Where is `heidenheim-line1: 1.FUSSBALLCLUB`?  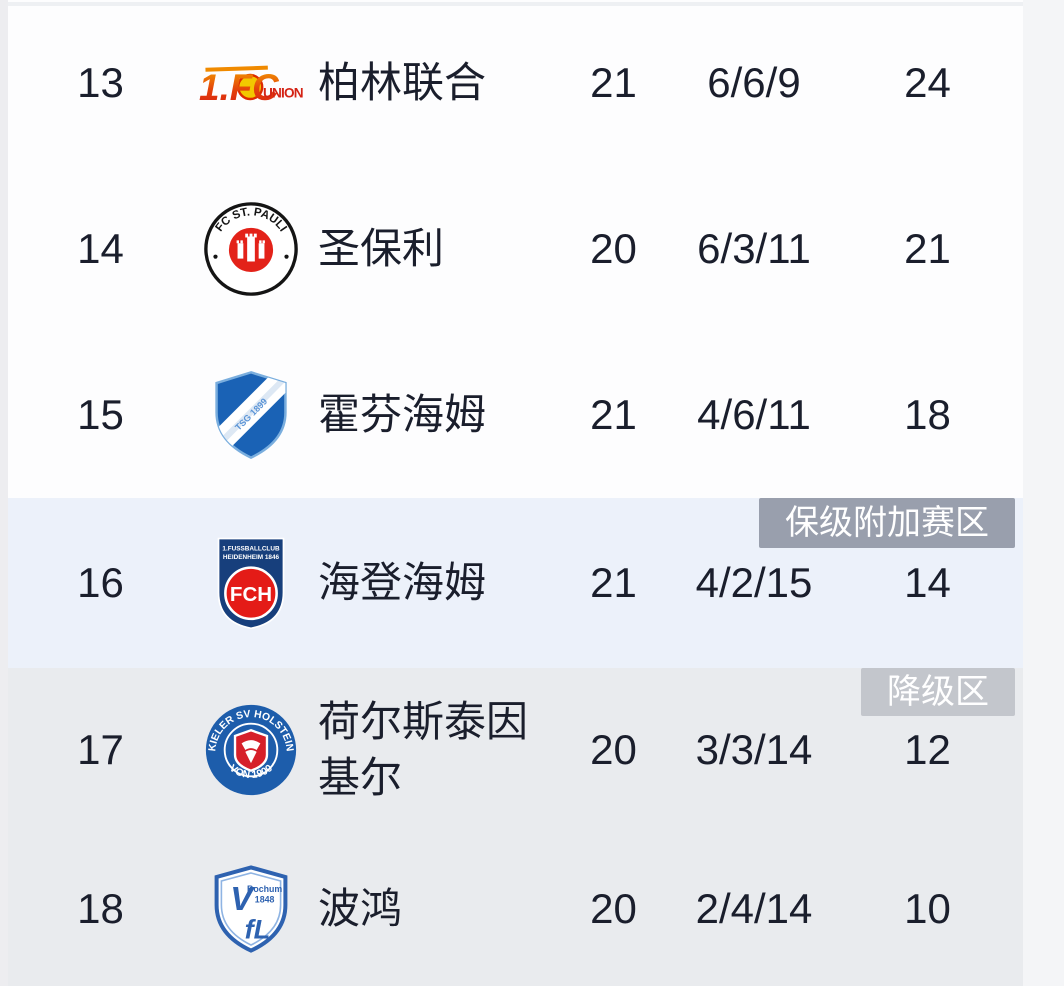
heidenheim-line1: 1.FUSSBALLCLUB is located at coordinates (251, 549).